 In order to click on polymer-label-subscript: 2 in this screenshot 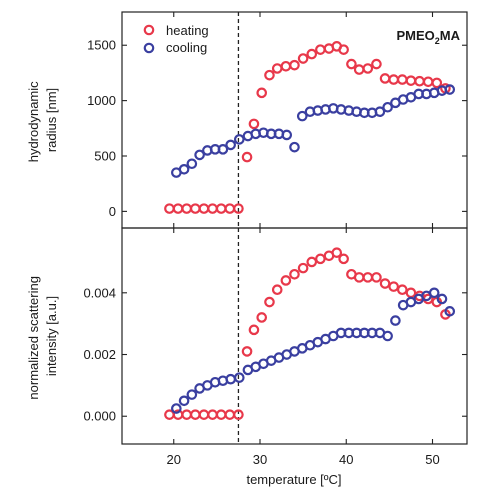, I will do `click(437, 41)`.